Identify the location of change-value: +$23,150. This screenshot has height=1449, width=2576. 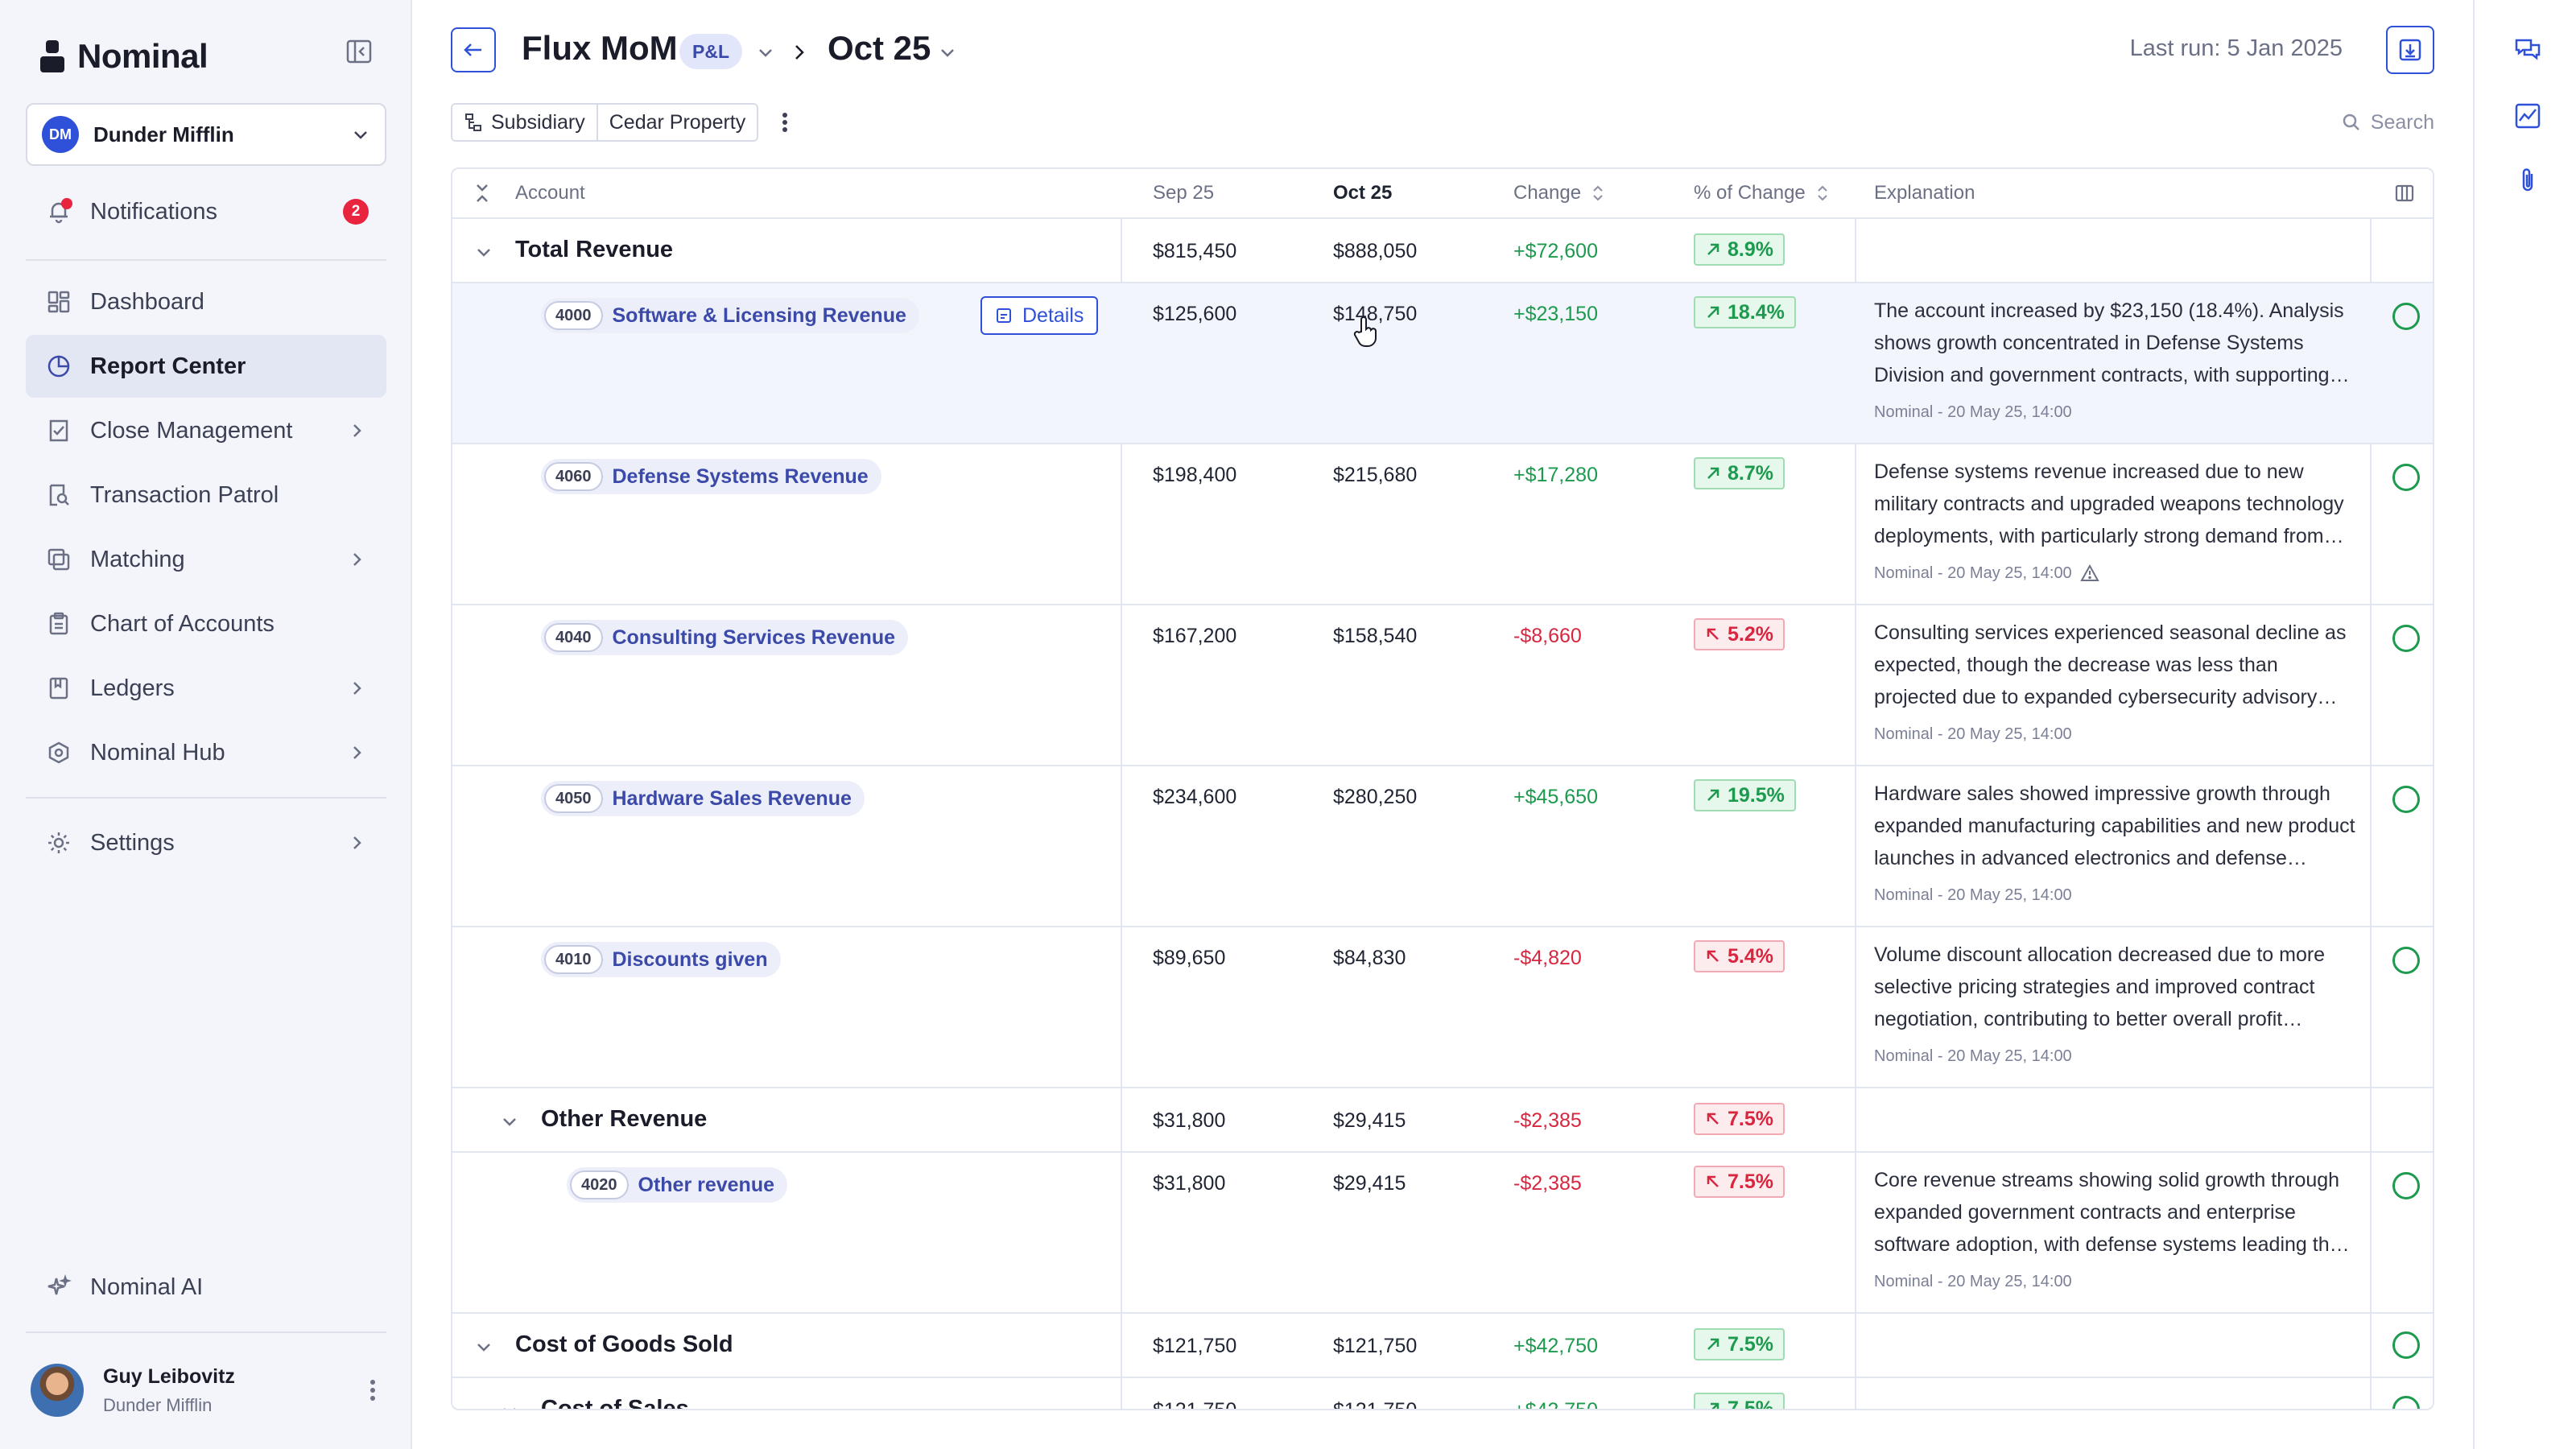
(1555, 314).